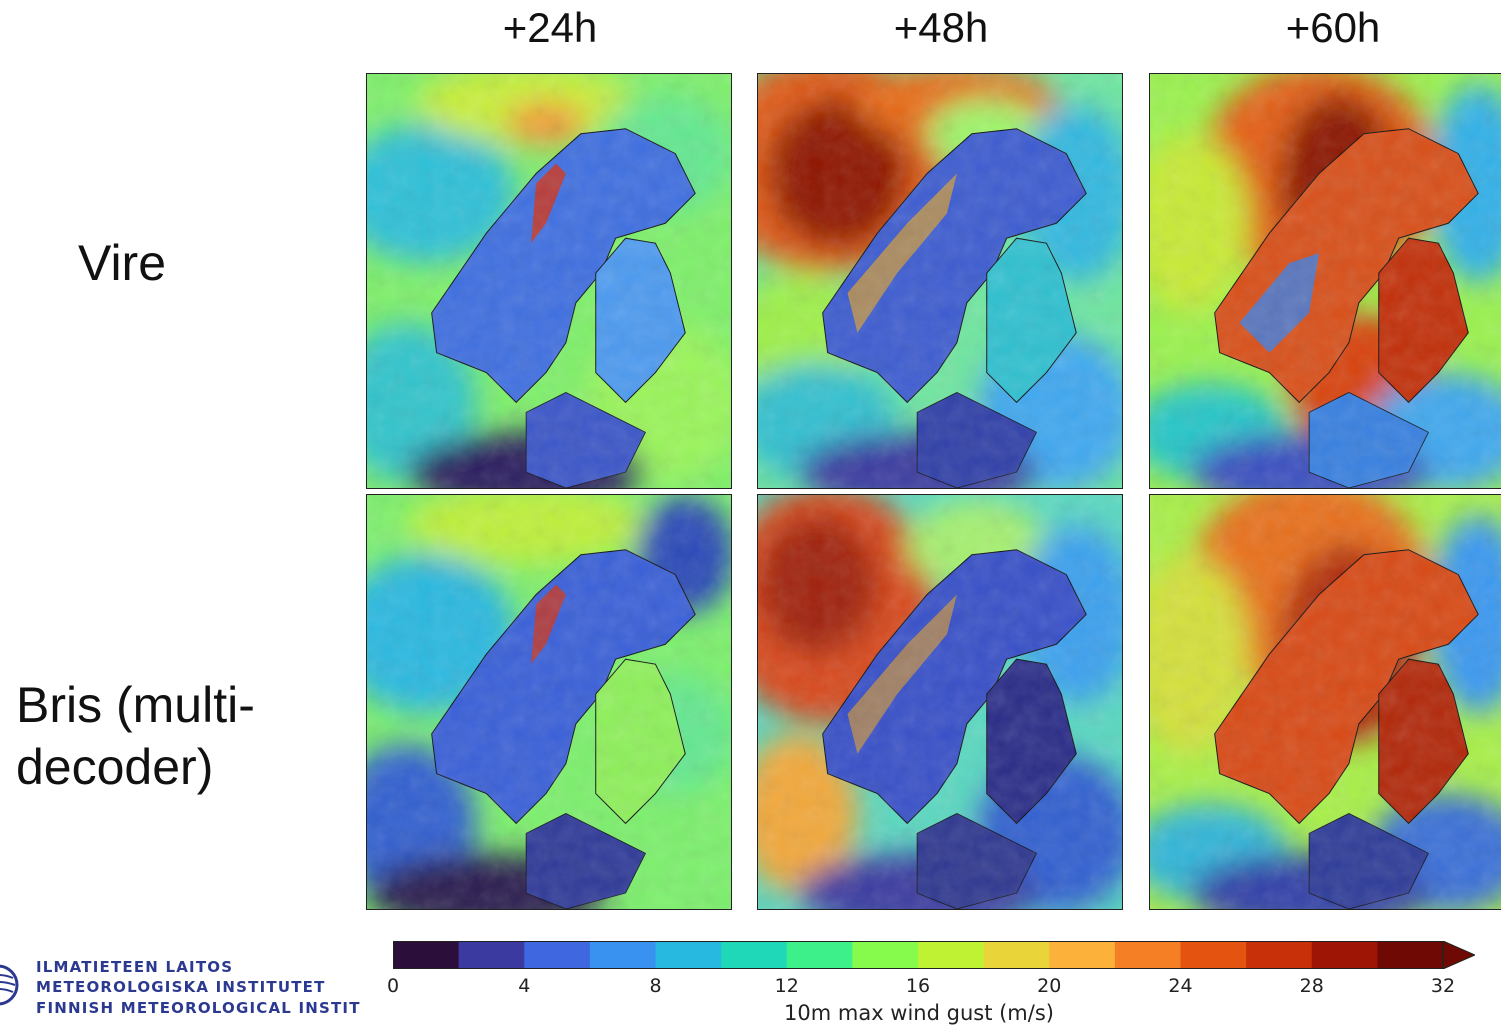 The width and height of the screenshot is (1501, 1027). I want to click on fmi-emblem-icon, so click(9, 985).